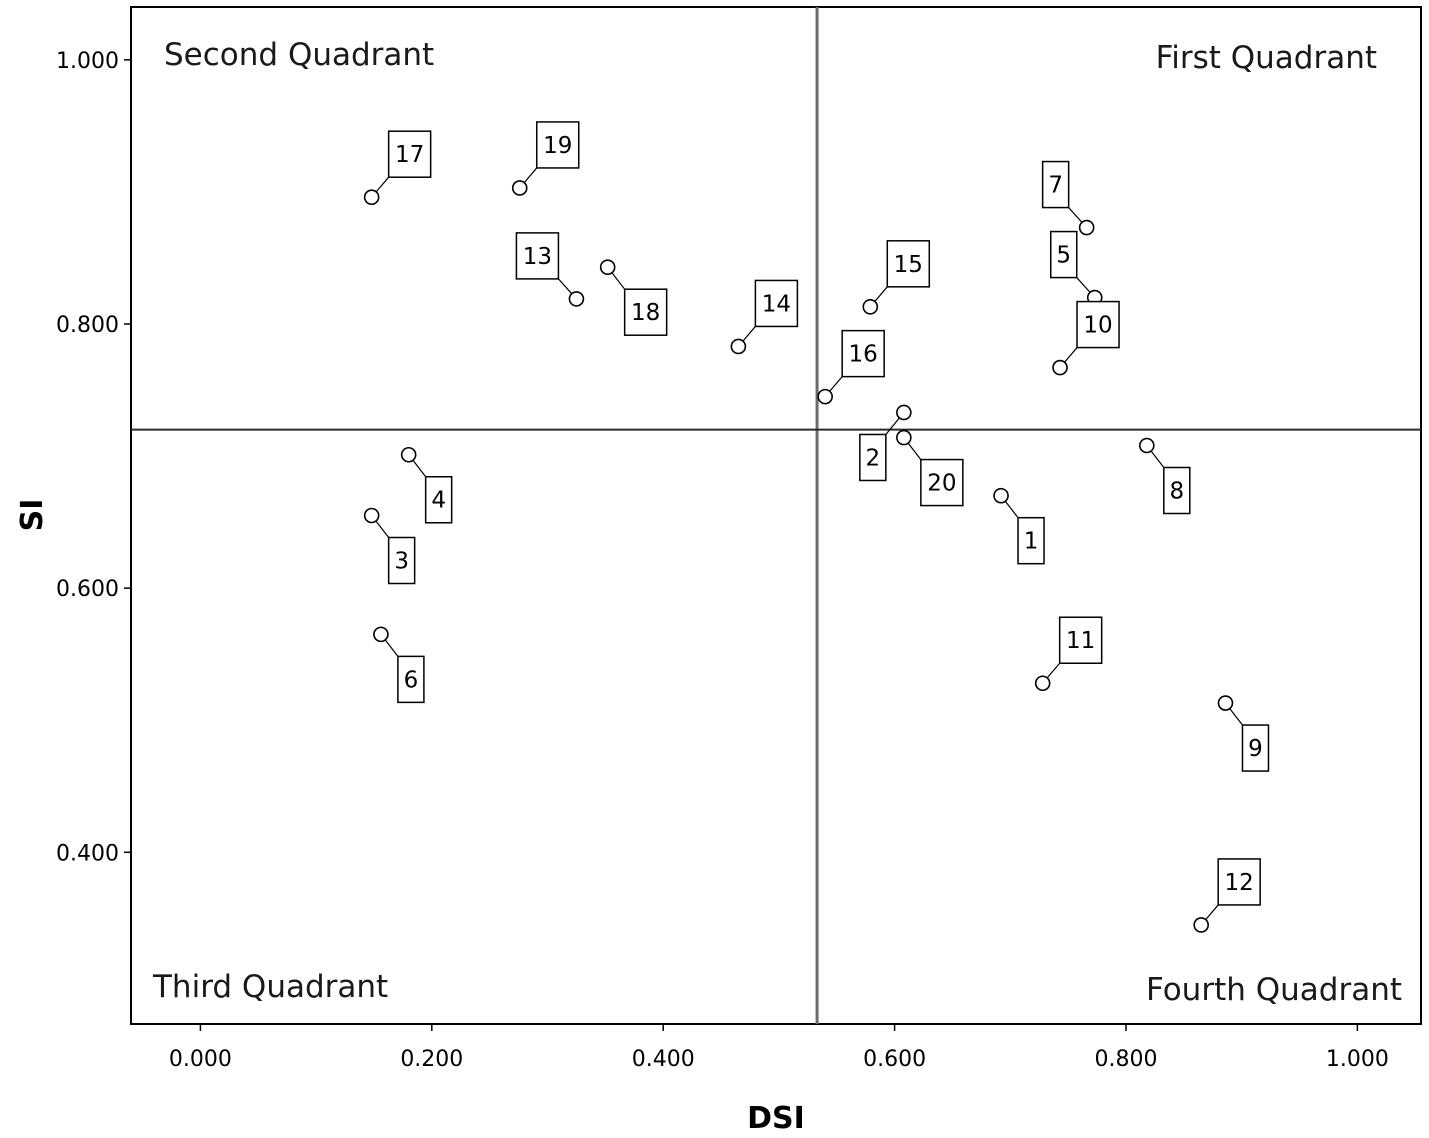 The width and height of the screenshot is (1429, 1138). What do you see at coordinates (200, 1059) in the screenshot?
I see `x-tick-label: 0.000` at bounding box center [200, 1059].